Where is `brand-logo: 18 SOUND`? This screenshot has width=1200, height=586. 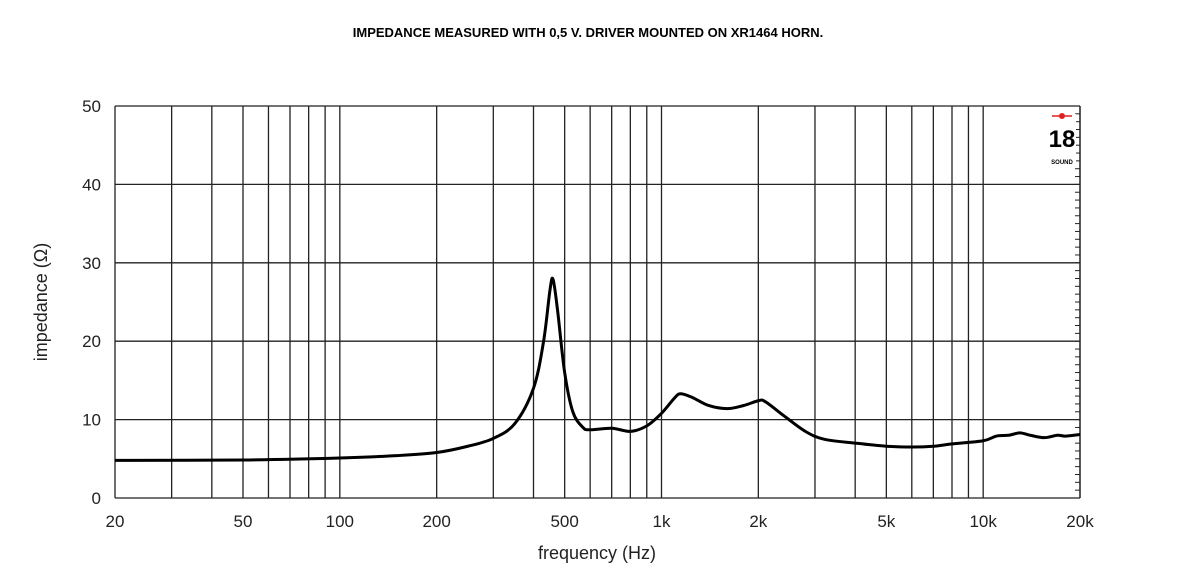 brand-logo: 18 SOUND is located at coordinates (1062, 140).